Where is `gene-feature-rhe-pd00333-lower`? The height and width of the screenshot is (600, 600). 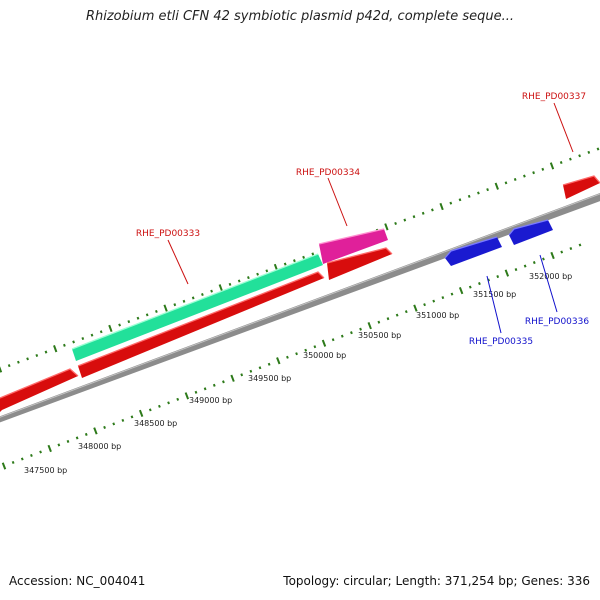 gene-feature-rhe-pd00333-lower is located at coordinates (201, 324).